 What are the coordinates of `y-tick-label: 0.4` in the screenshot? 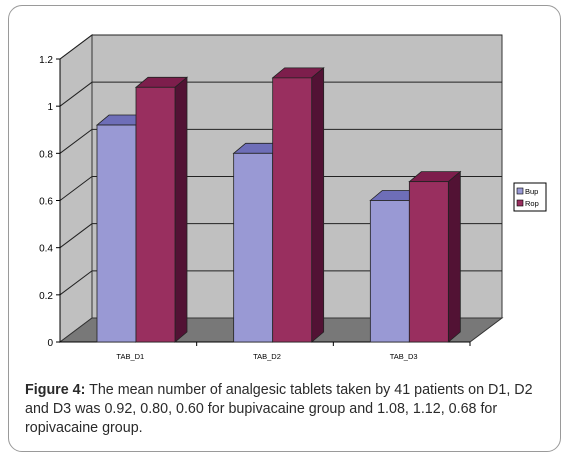 It's located at (46, 249).